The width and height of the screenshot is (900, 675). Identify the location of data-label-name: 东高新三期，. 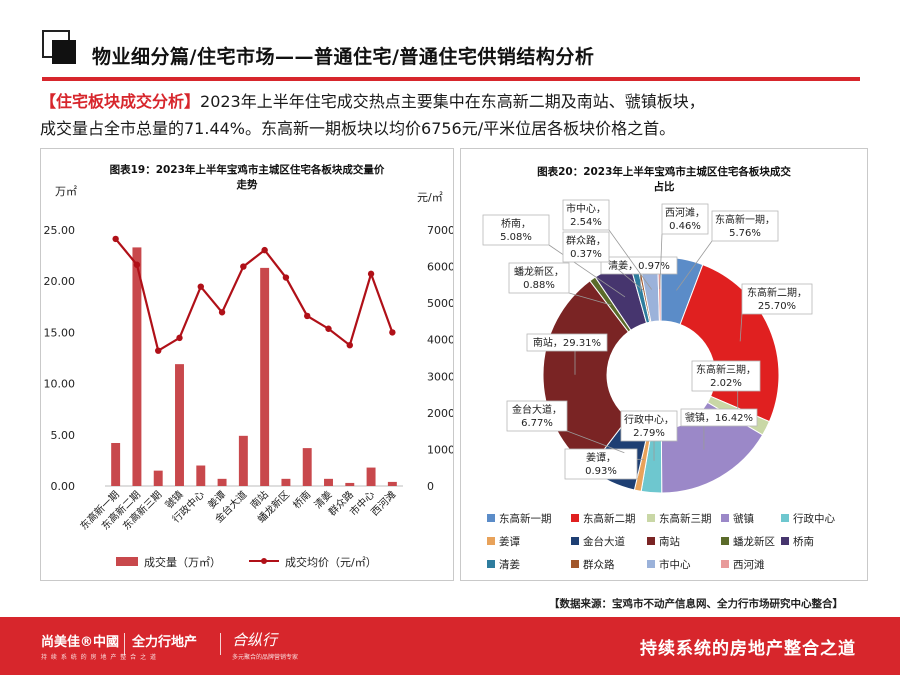
(726, 369).